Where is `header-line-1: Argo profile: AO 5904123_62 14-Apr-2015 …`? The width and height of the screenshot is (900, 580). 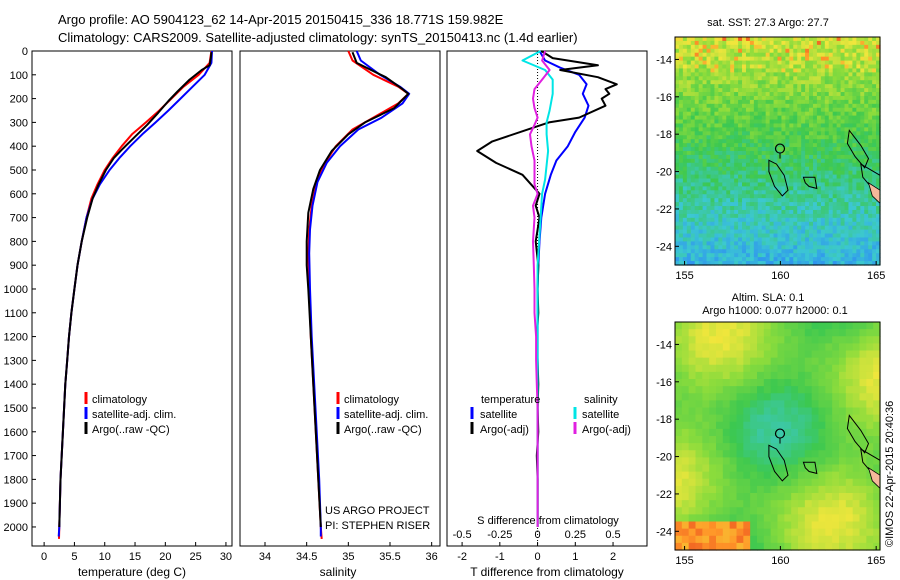
header-line-1: Argo profile: AO 5904123_62 14-Apr-2015 … is located at coordinates (281, 19).